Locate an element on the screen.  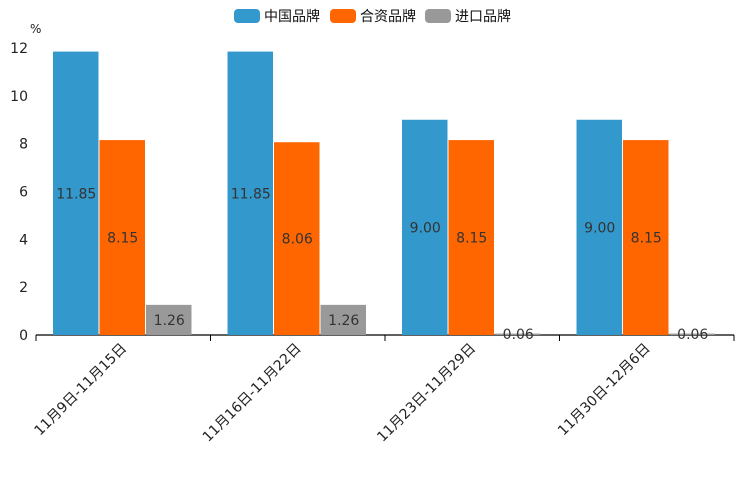
y-tick-label: 2 is located at coordinates (23, 288).